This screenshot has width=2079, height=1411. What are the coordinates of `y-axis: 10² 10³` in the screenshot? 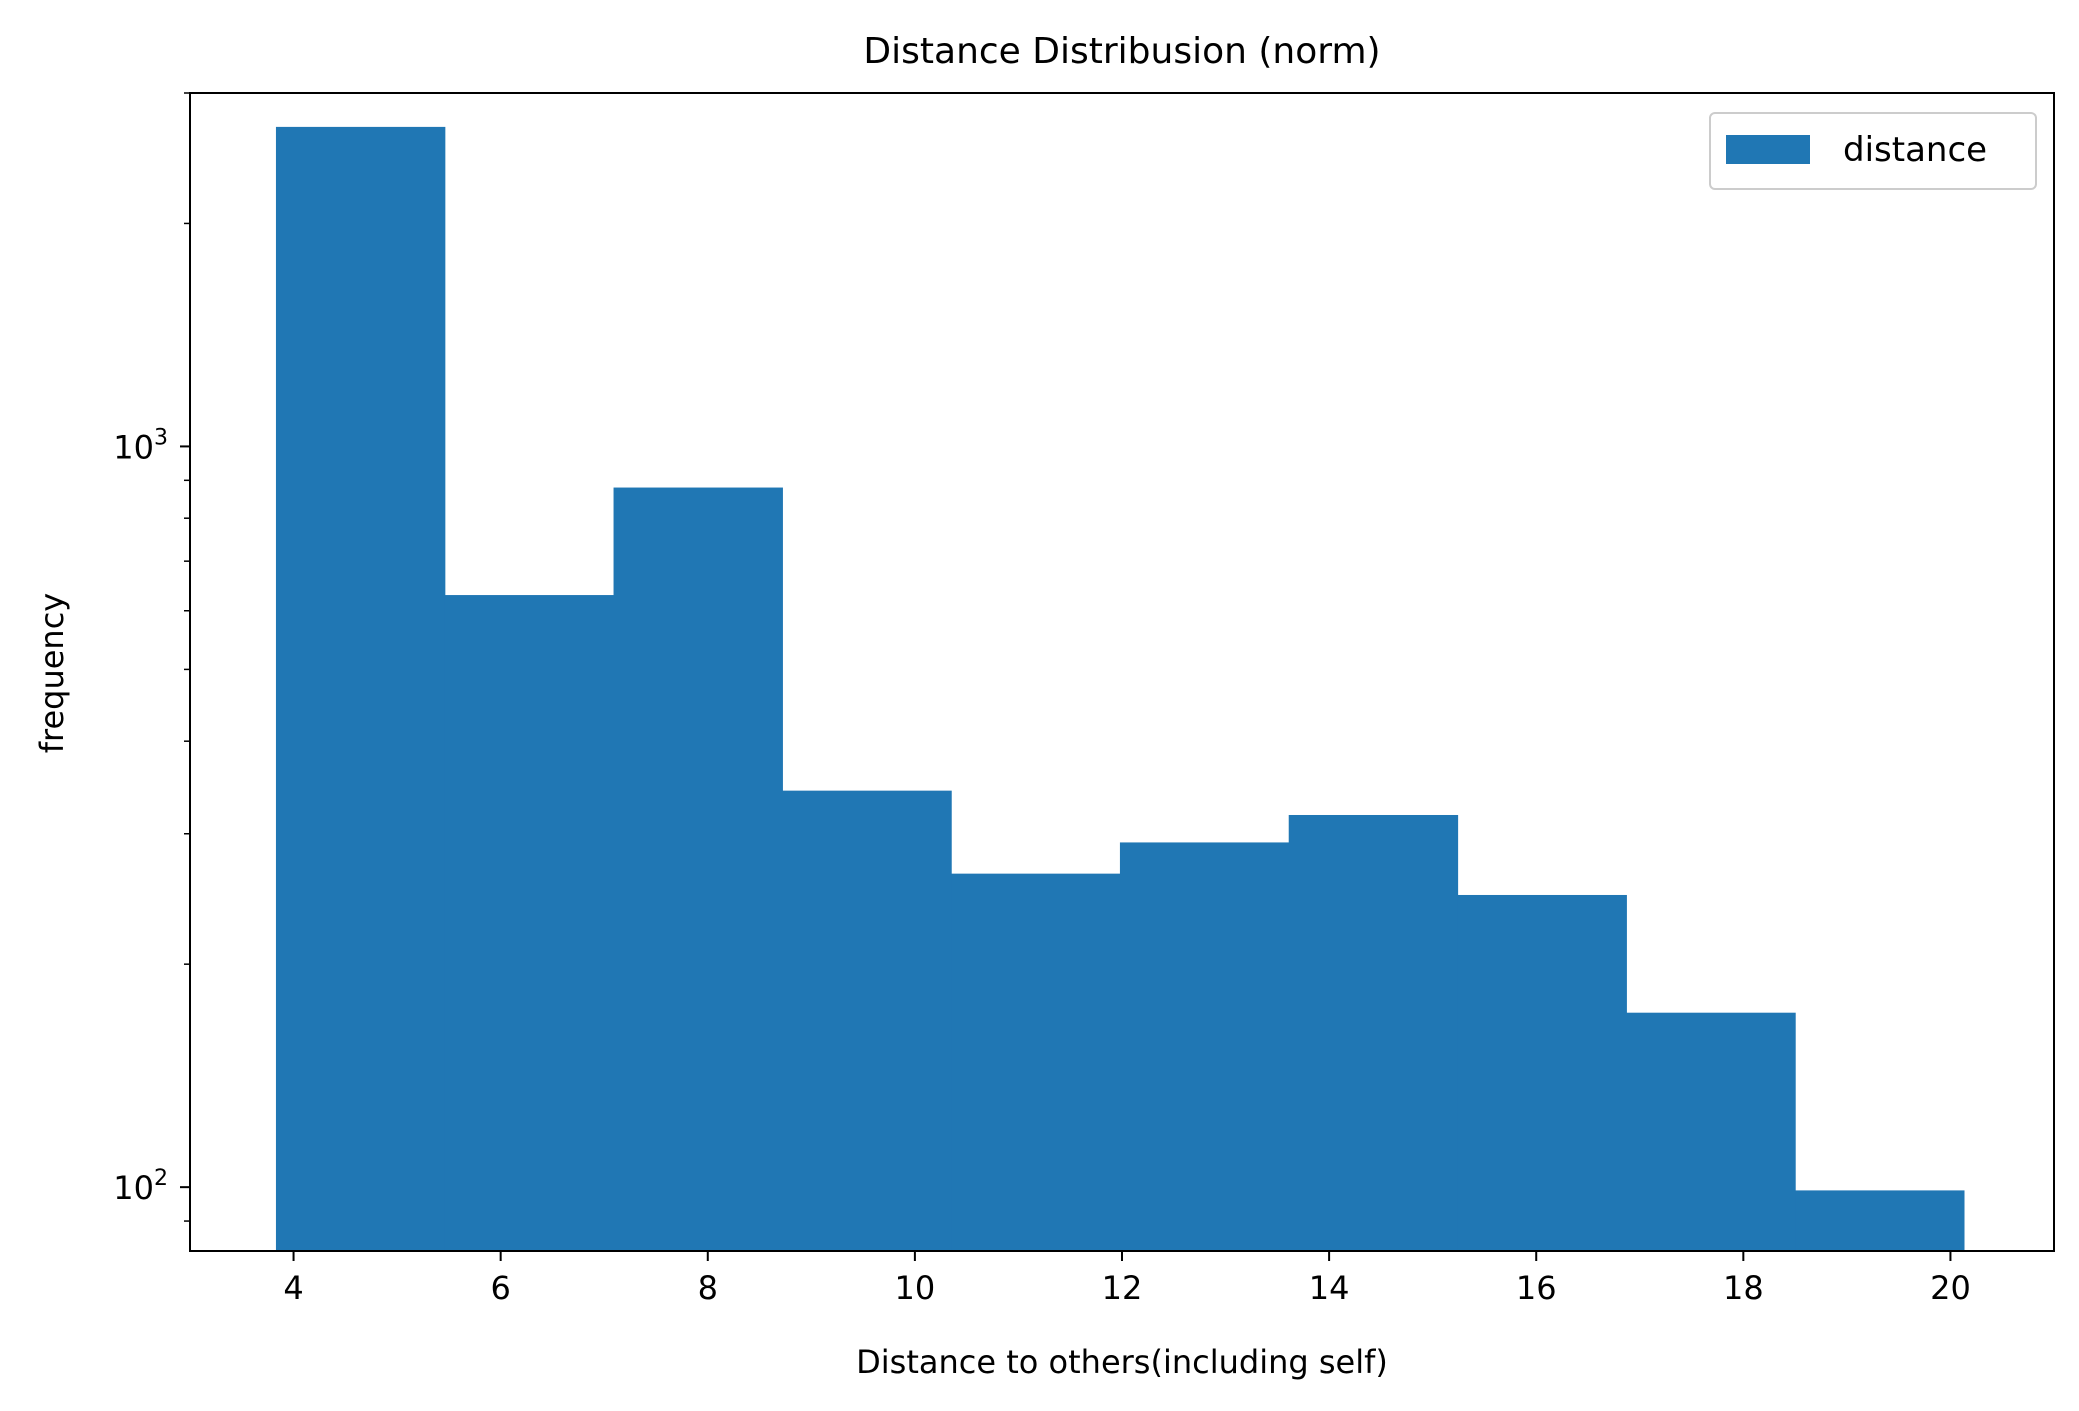 It's located at (151, 657).